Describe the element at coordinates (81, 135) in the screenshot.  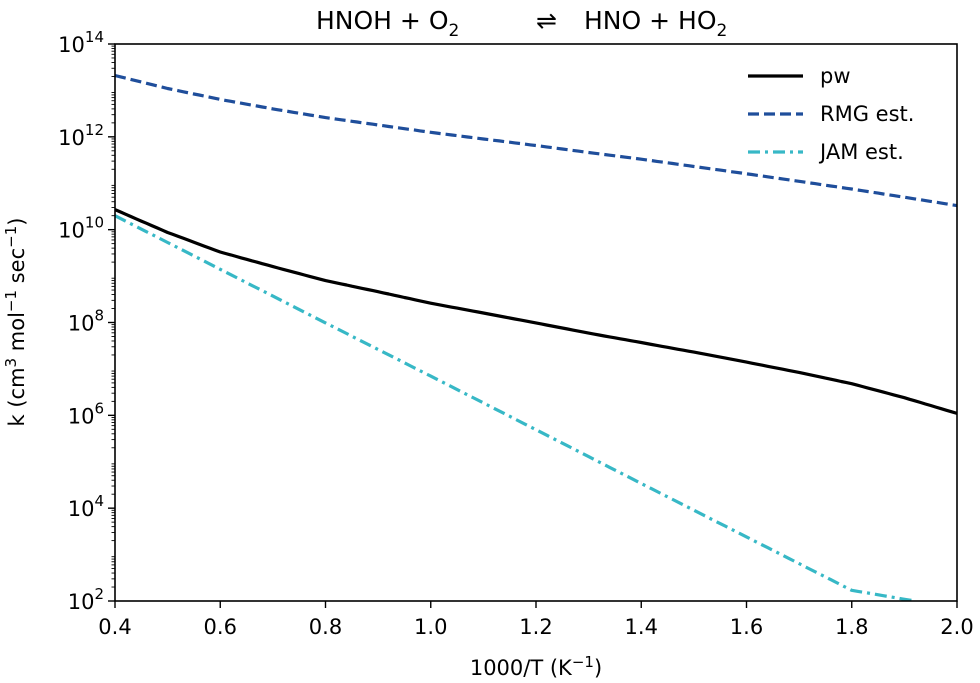
I see `y-tick-label: 10¹²` at that location.